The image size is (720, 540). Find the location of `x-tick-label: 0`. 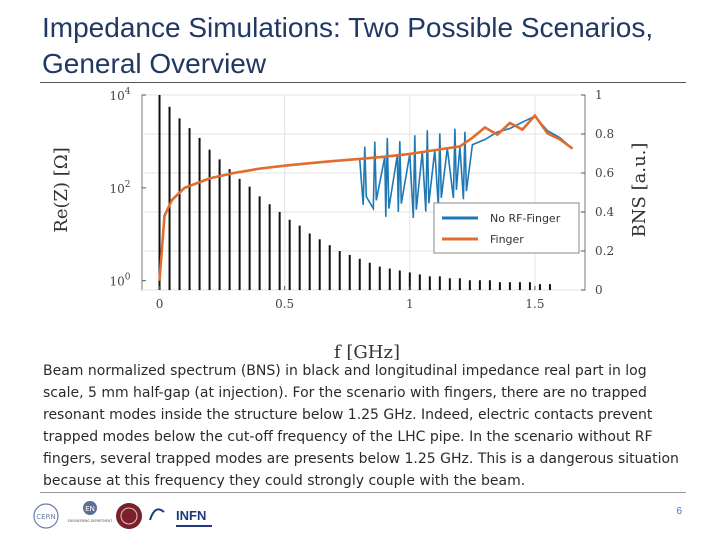

x-tick-label: 0 is located at coordinates (160, 304).